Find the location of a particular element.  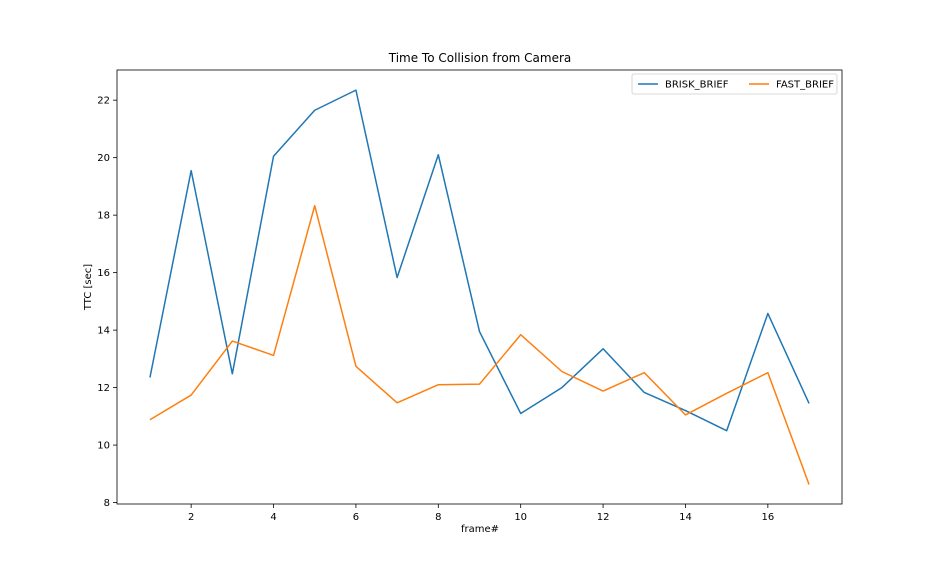

x-tick-label: 12 is located at coordinates (603, 517).